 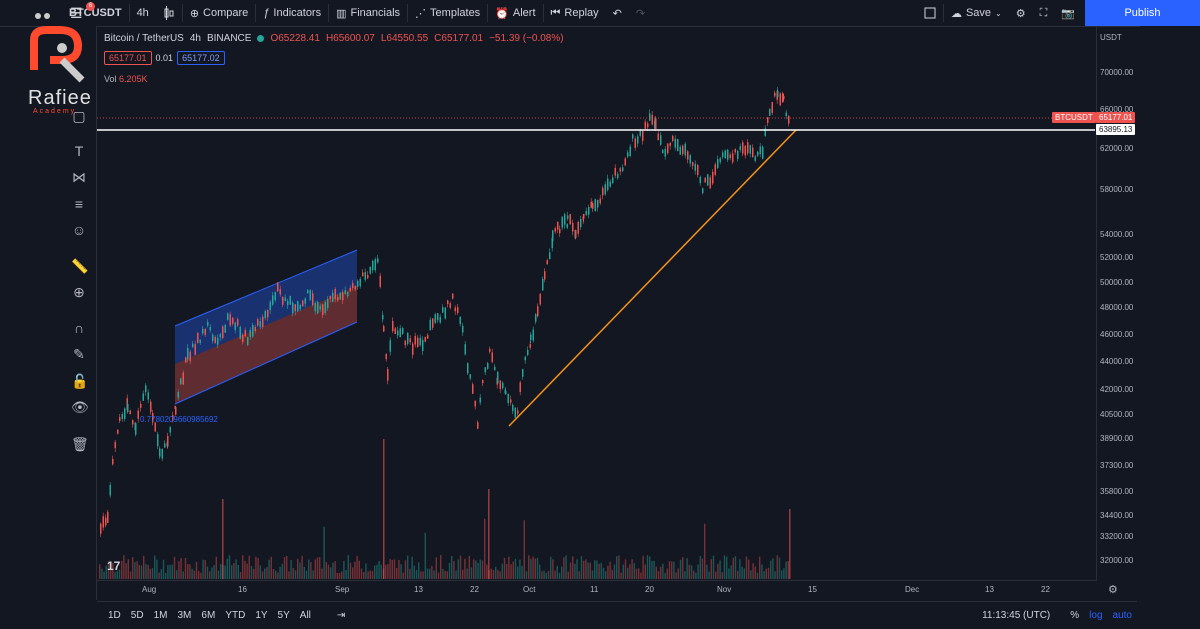 I want to click on ruler-icon: 📏, so click(x=80, y=266).